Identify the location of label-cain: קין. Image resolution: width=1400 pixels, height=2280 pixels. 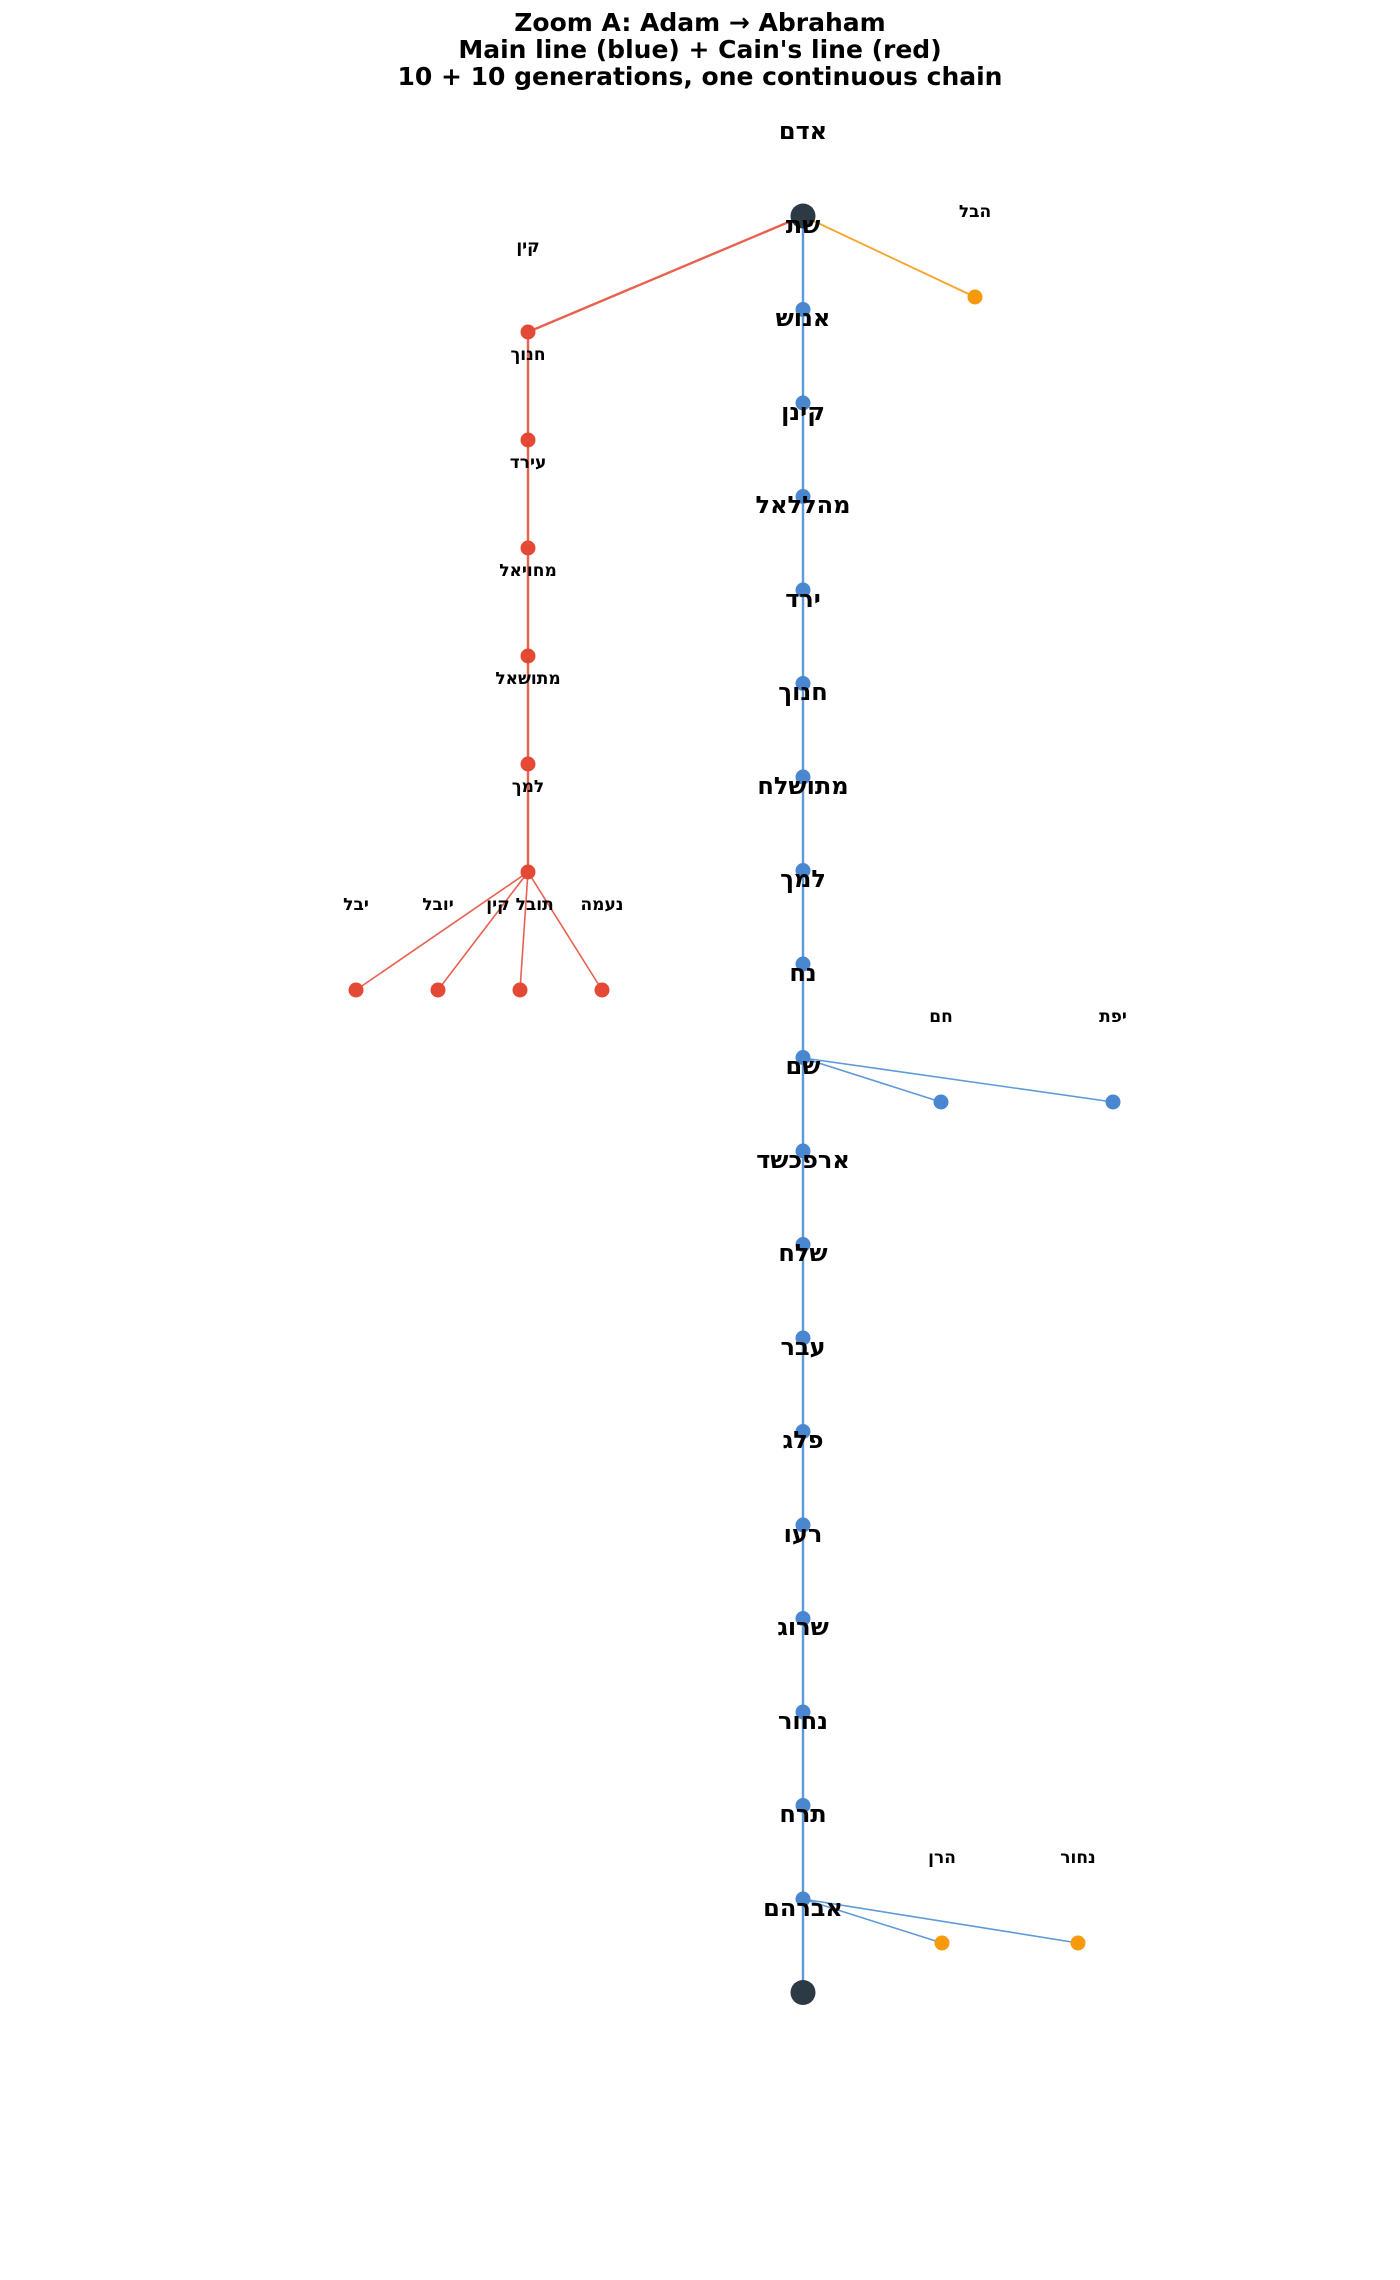
(528, 247).